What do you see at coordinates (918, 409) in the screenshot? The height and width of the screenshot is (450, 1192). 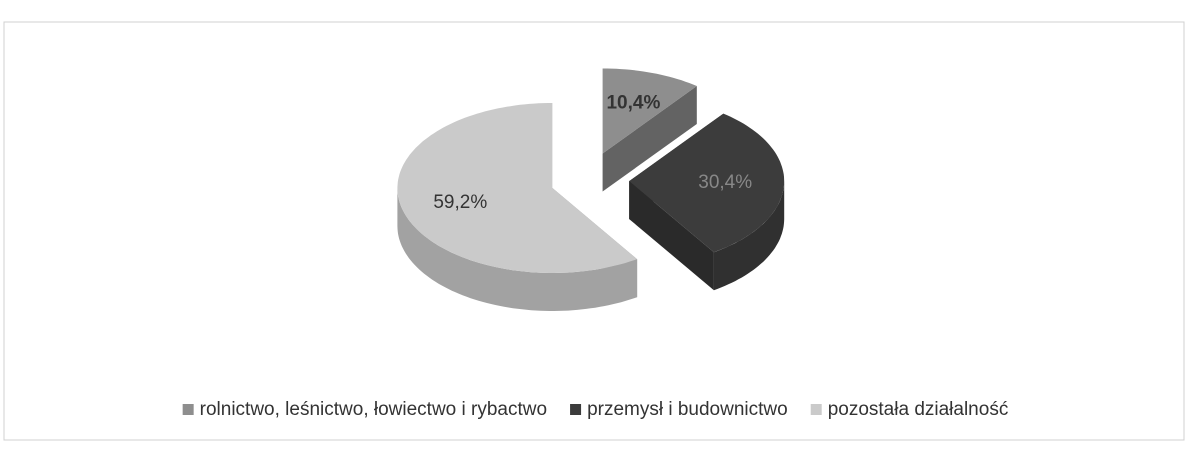 I see `legend-label: pozostała działalność` at bounding box center [918, 409].